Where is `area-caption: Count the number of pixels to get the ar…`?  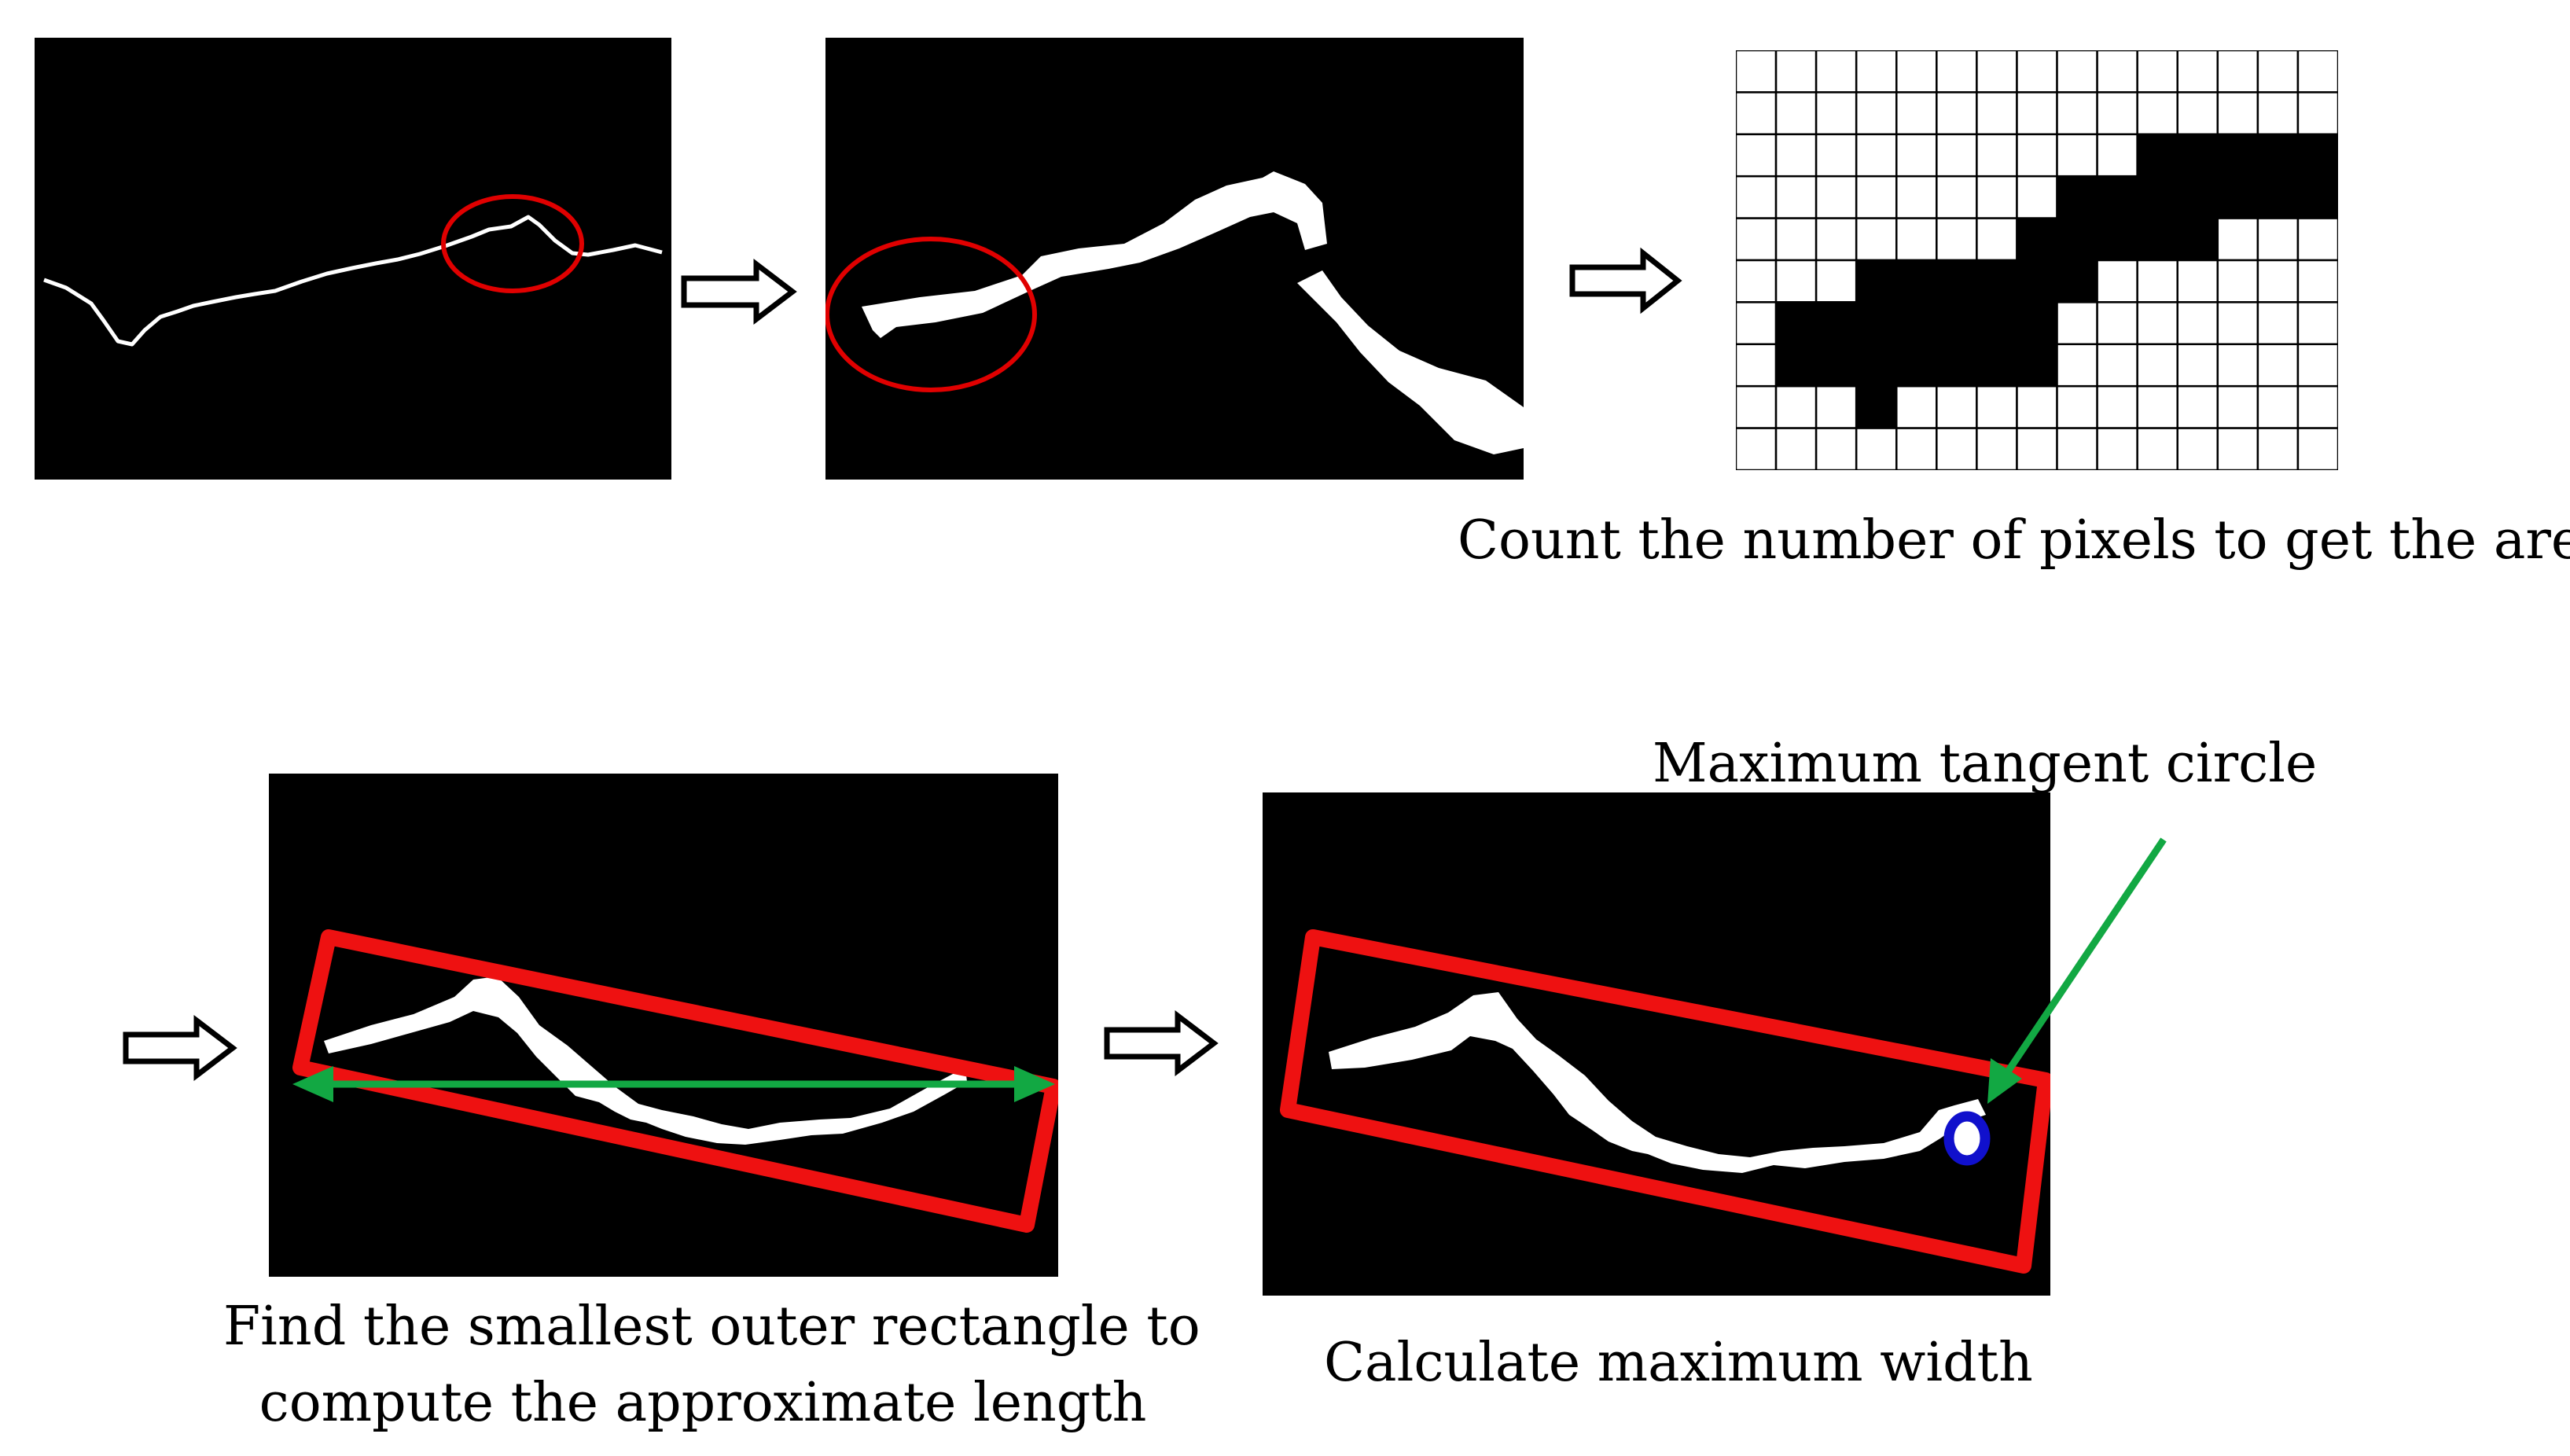
area-caption: Count the number of pixels to get the ar… is located at coordinates (2014, 540).